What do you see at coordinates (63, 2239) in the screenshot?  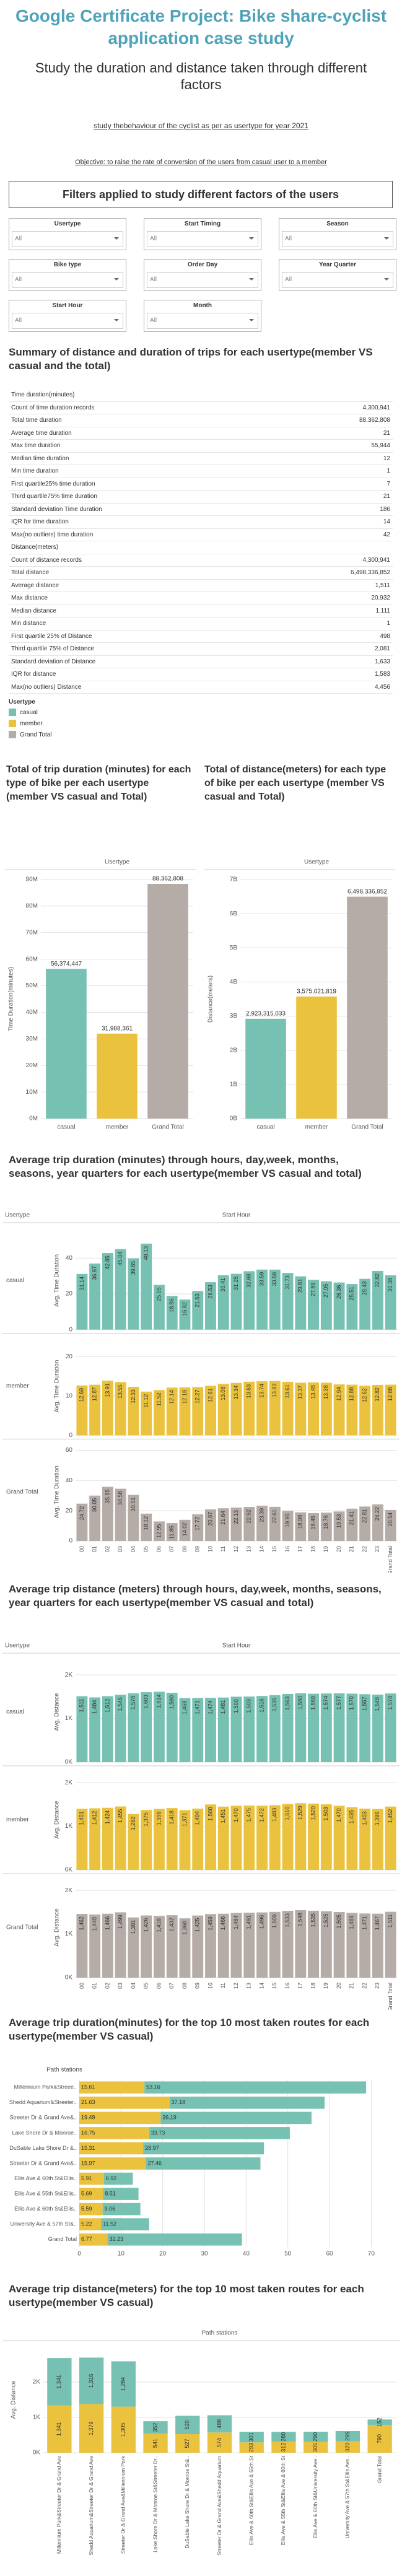 I see `y-tick-label: Grand Total` at bounding box center [63, 2239].